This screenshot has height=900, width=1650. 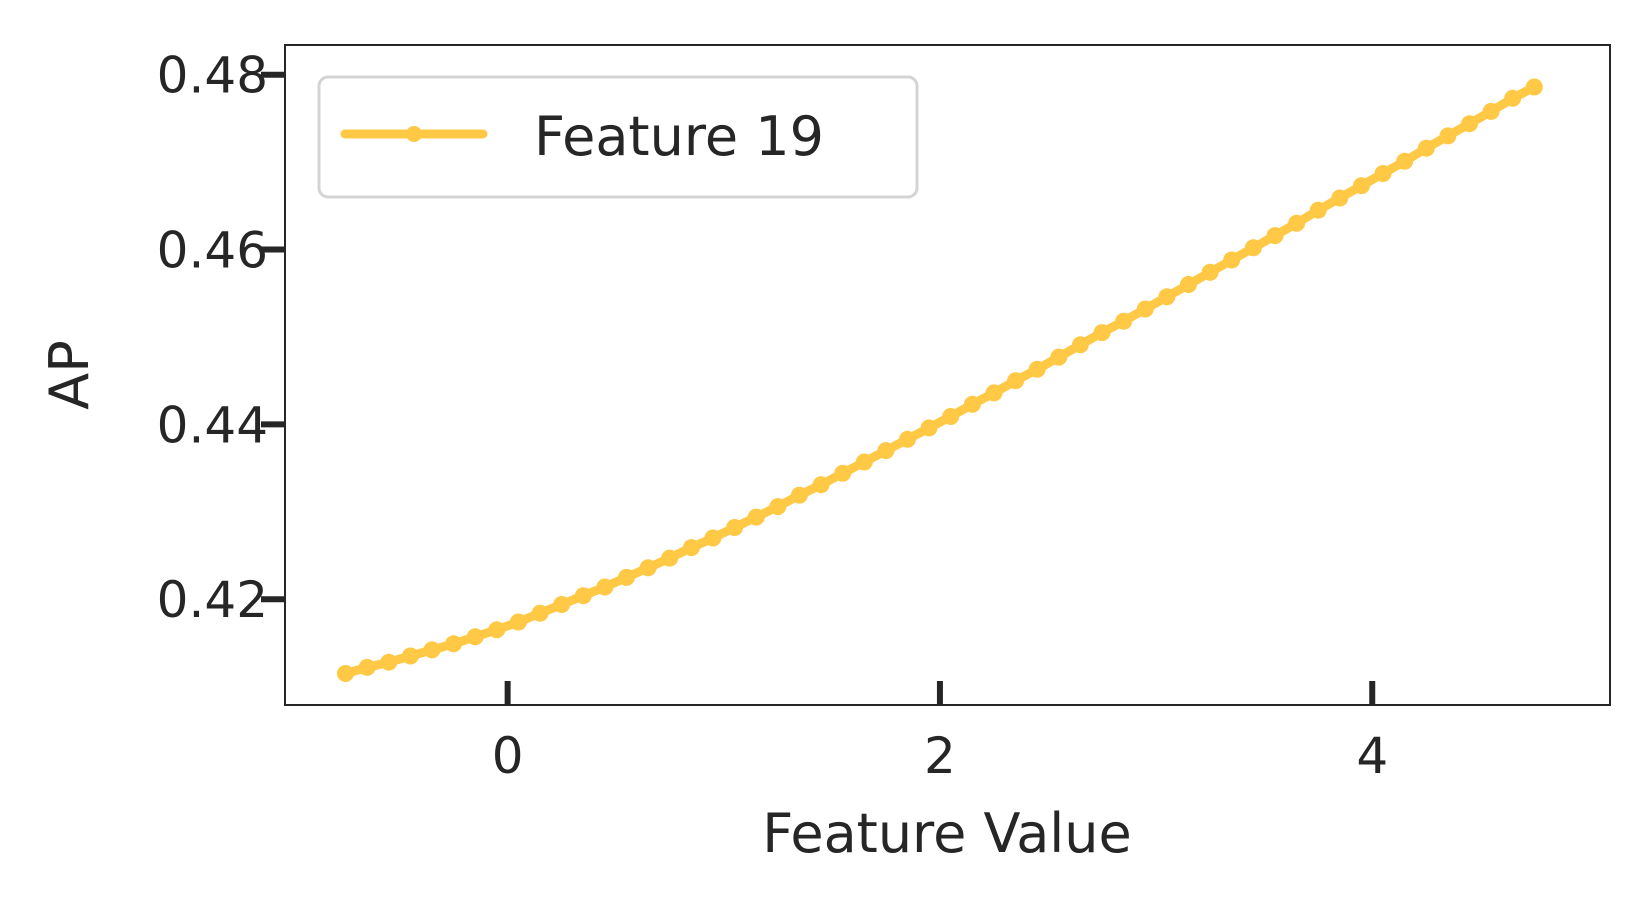 I want to click on x-axis-ticks: 0 2 4, so click(x=940, y=733).